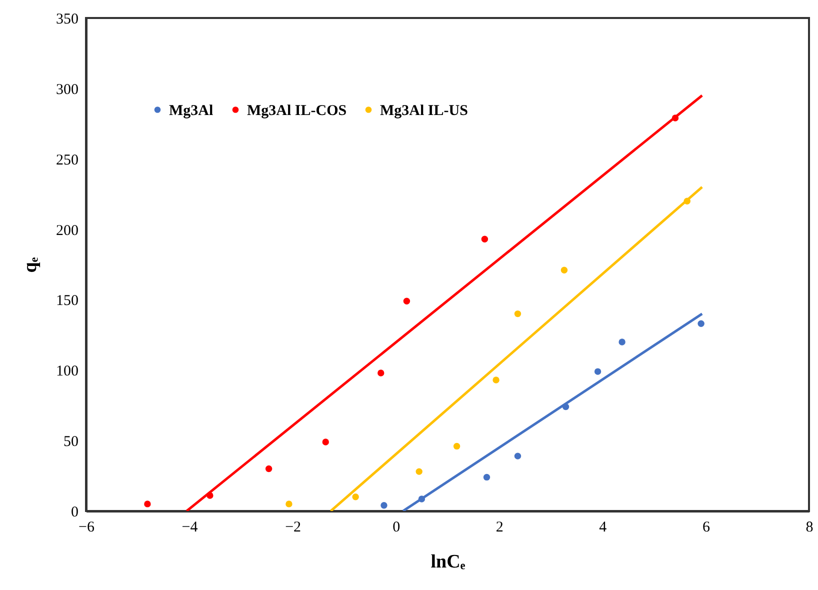 The width and height of the screenshot is (818, 590). Describe the element at coordinates (74, 512) in the screenshot. I see `y-tick-label: 0` at that location.